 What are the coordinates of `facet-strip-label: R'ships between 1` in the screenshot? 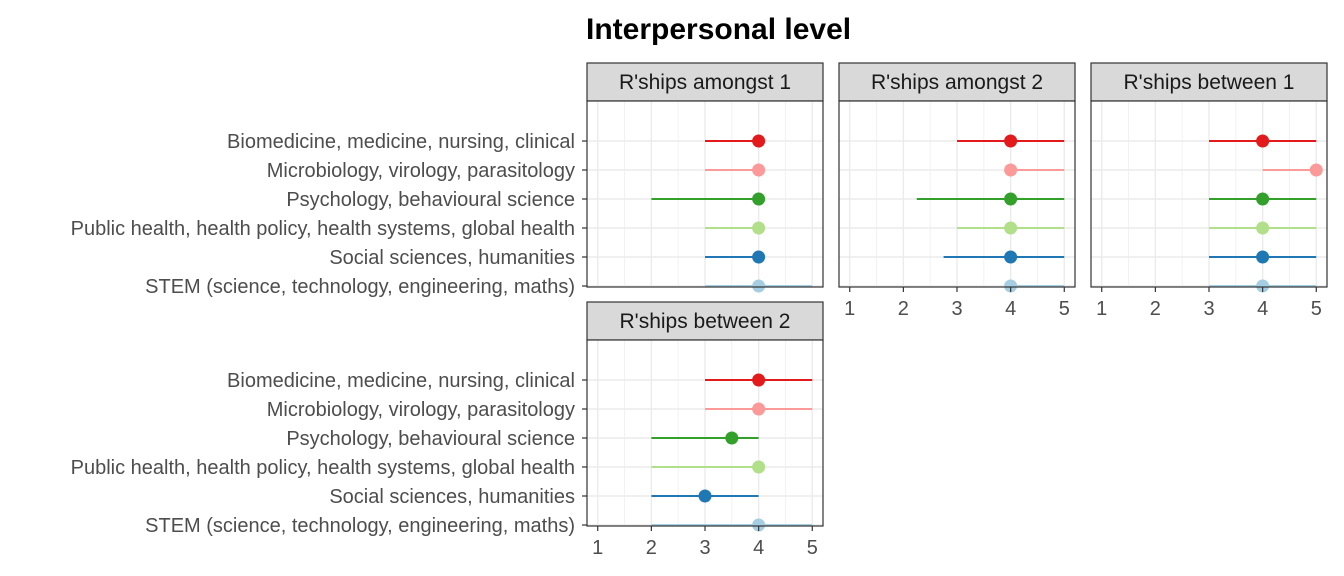 It's located at (1209, 82).